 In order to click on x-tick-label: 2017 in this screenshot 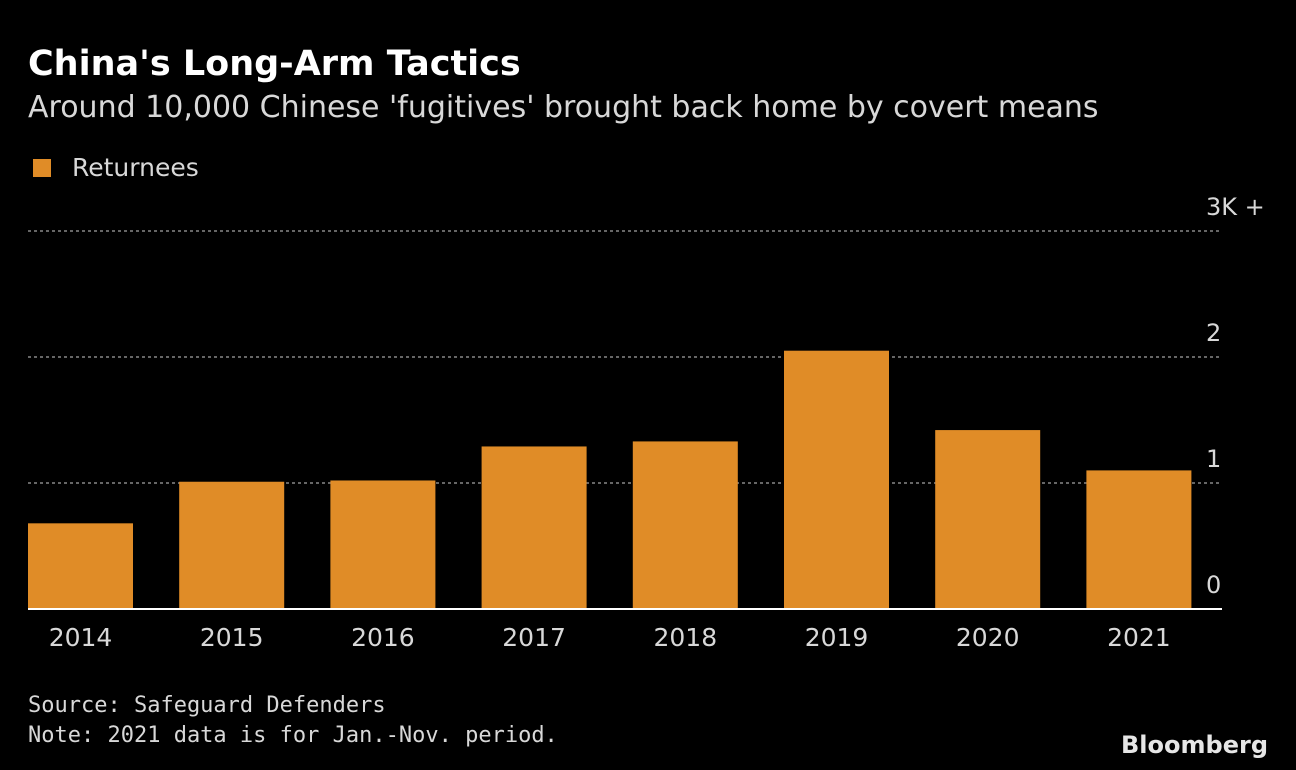, I will do `click(534, 637)`.